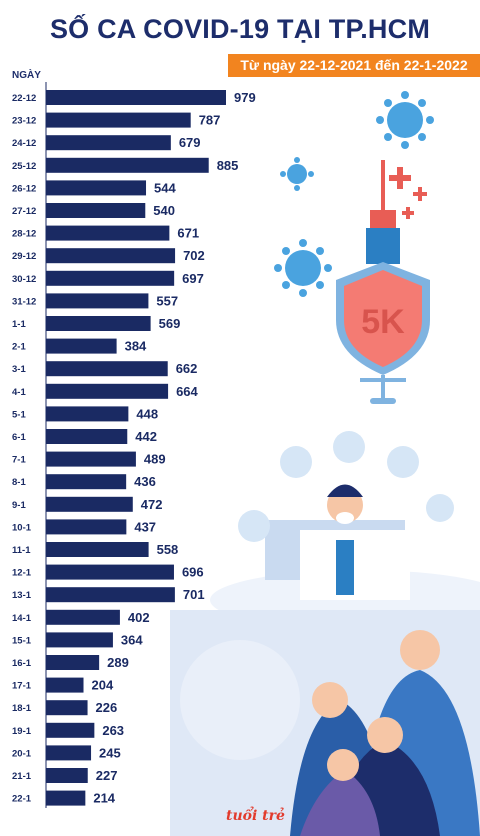 The image size is (480, 836). Describe the element at coordinates (19, 347) in the screenshot. I see `category-tick-label: 2-1` at that location.